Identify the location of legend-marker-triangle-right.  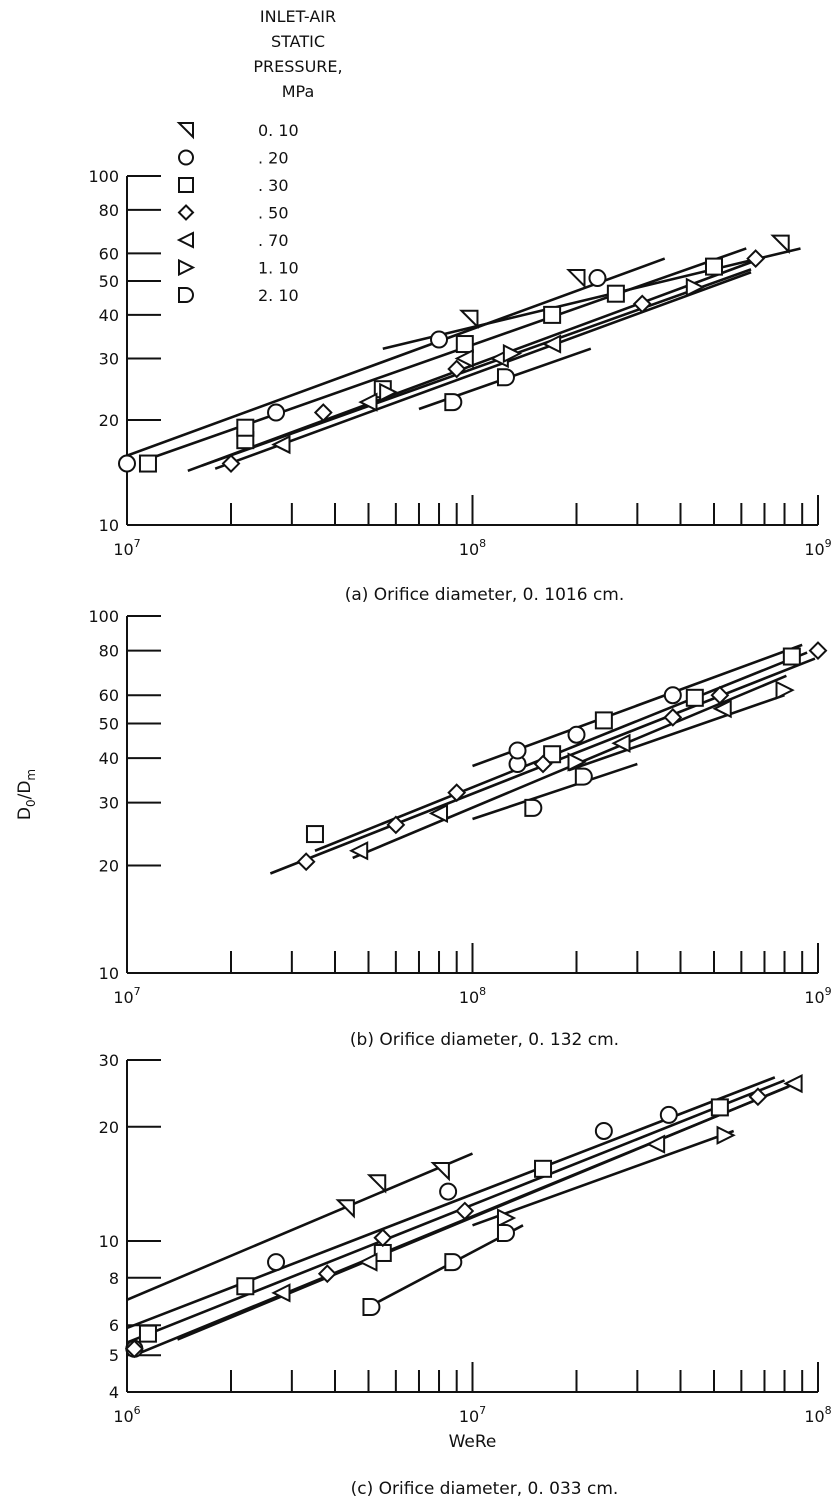
(187, 267).